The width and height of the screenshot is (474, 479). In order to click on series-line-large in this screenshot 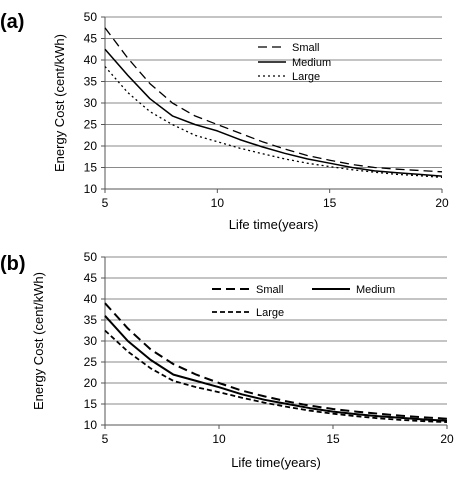, I will do `click(276, 376)`.